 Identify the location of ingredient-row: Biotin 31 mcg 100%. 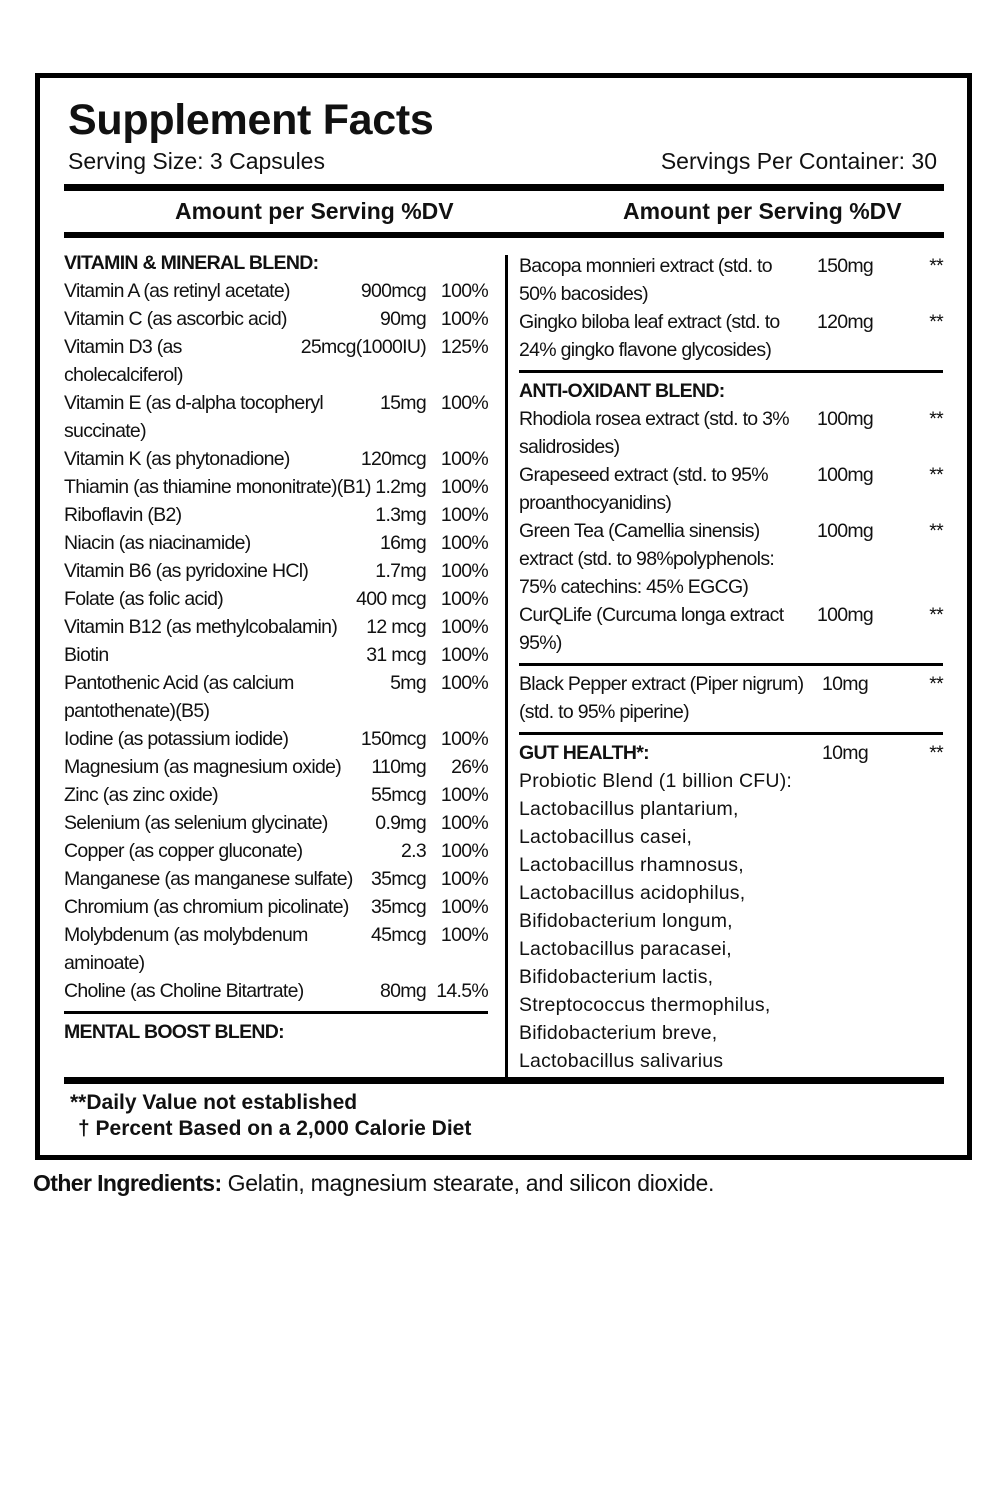
(276, 655).